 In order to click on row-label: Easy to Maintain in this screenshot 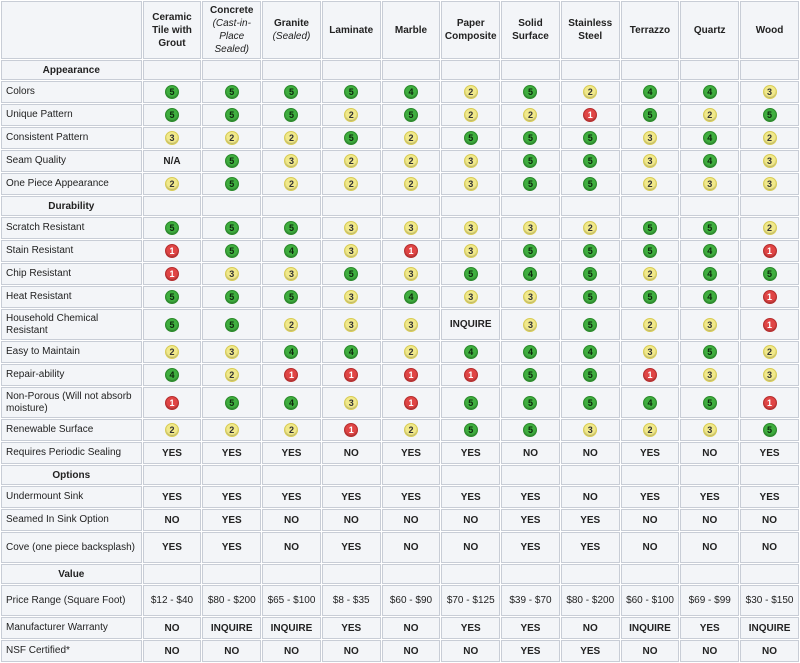, I will do `click(71, 352)`.